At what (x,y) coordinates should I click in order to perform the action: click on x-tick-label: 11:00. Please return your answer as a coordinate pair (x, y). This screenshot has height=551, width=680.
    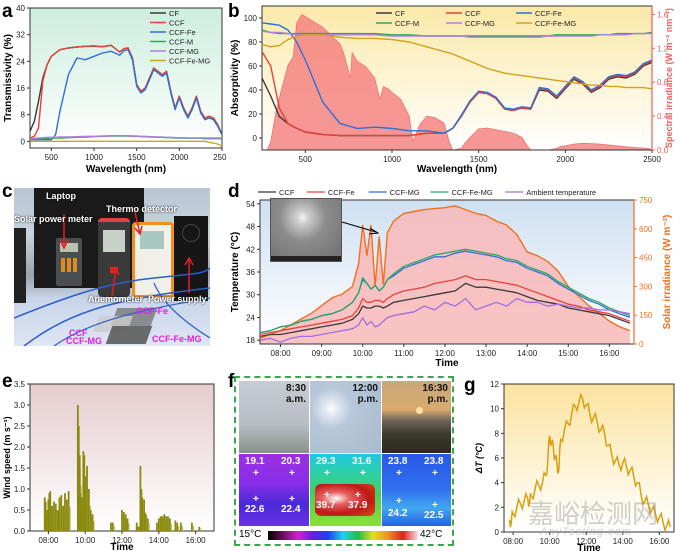
    Looking at the image, I should click on (404, 353).